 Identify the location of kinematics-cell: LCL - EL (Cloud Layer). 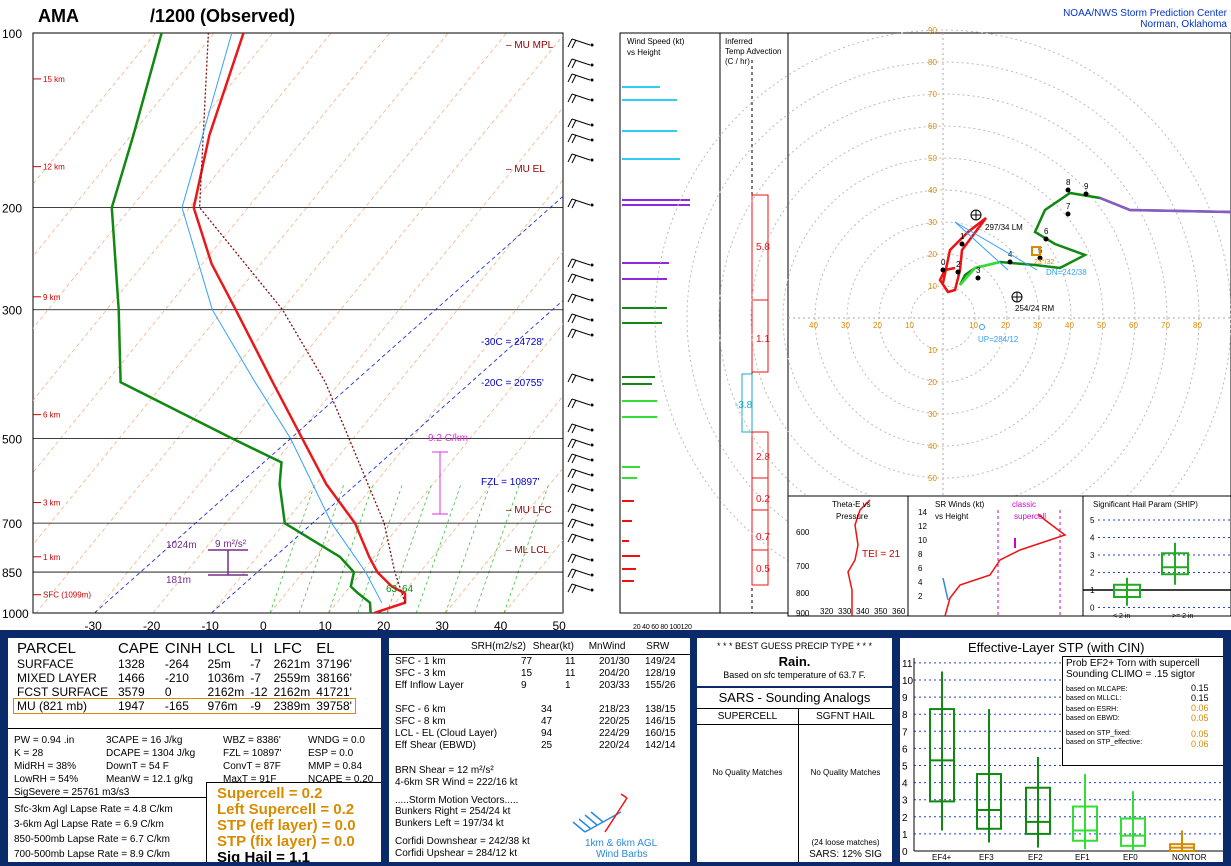
(446, 733).